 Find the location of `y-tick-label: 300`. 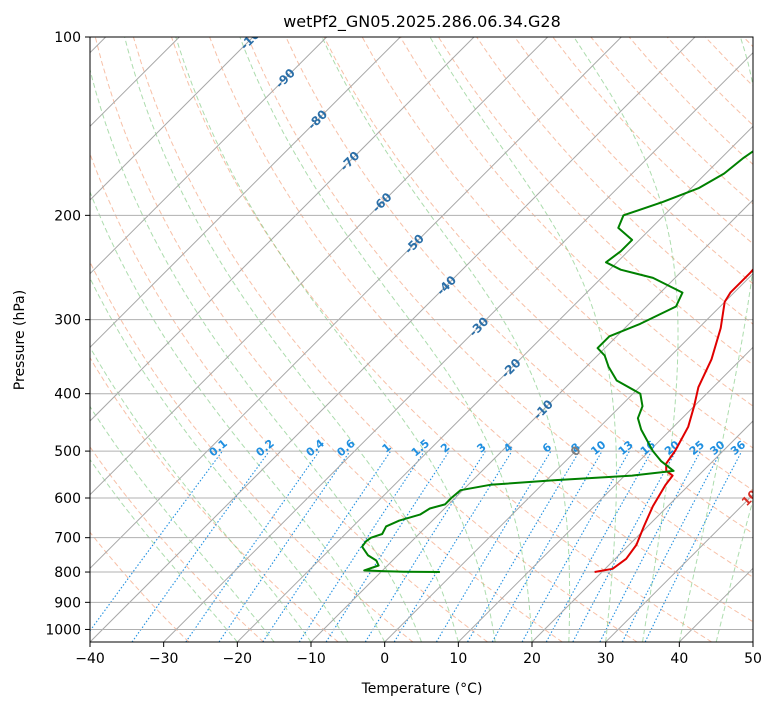

y-tick-label: 300 is located at coordinates (67, 321).